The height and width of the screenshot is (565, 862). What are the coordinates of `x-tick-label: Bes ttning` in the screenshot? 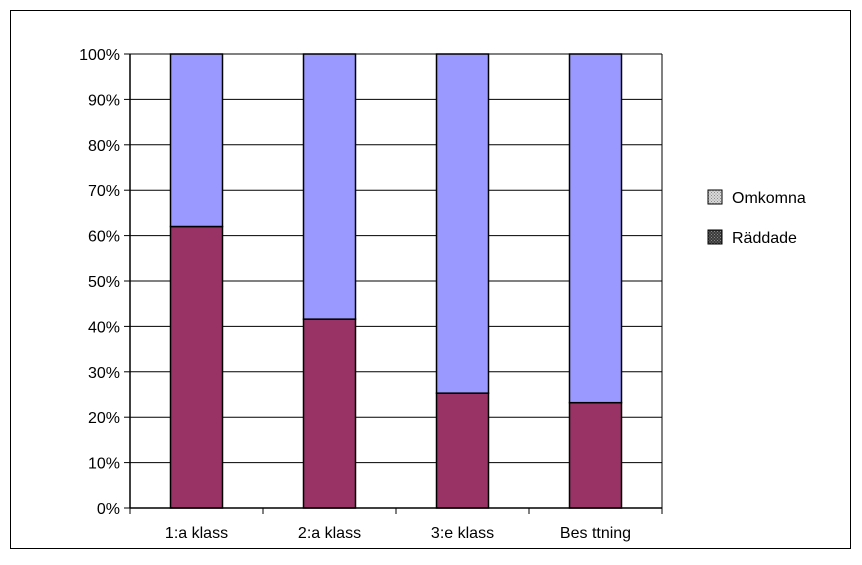 It's located at (595, 533).